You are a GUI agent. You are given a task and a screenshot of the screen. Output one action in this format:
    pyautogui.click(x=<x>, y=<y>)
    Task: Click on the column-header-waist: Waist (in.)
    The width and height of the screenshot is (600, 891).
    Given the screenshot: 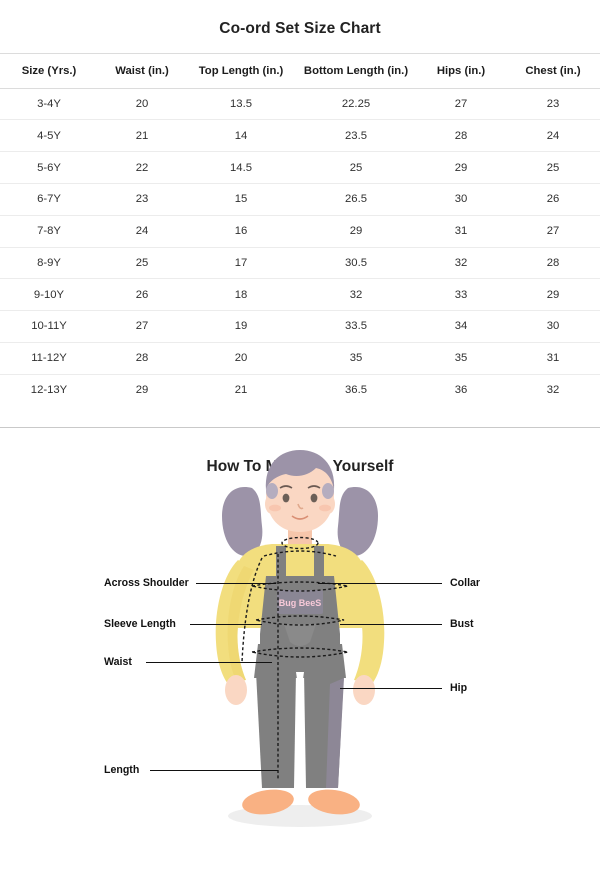 What is the action you would take?
    pyautogui.click(x=142, y=70)
    